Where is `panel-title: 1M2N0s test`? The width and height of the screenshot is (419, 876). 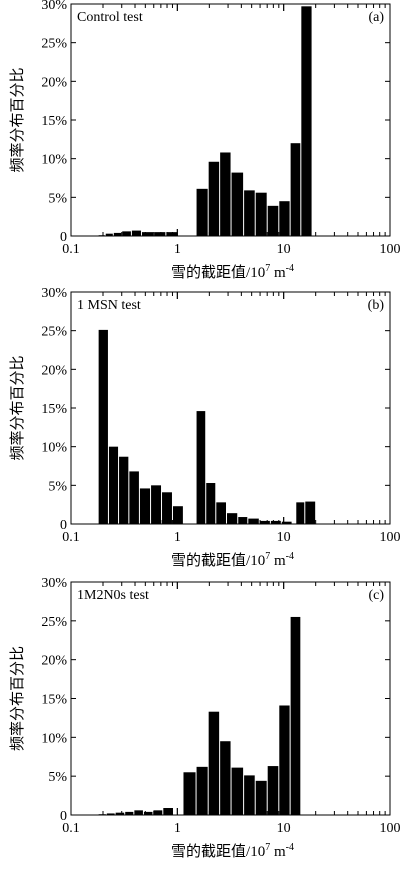
panel-title: 1M2N0s test is located at coordinates (113, 595).